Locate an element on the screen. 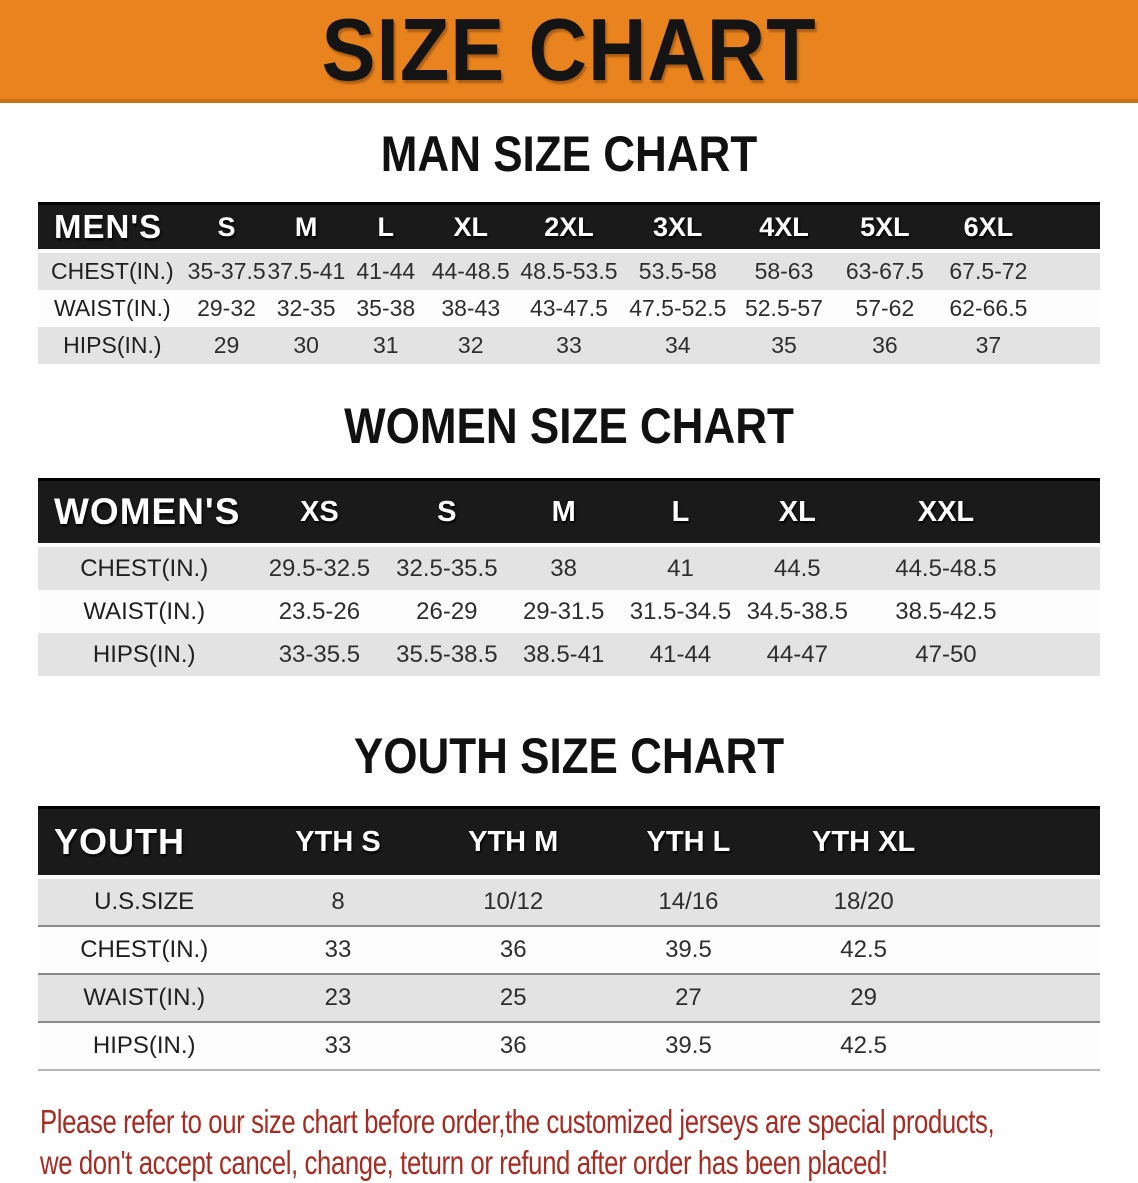  cell-value: 38.5-42.5 is located at coordinates (946, 611).